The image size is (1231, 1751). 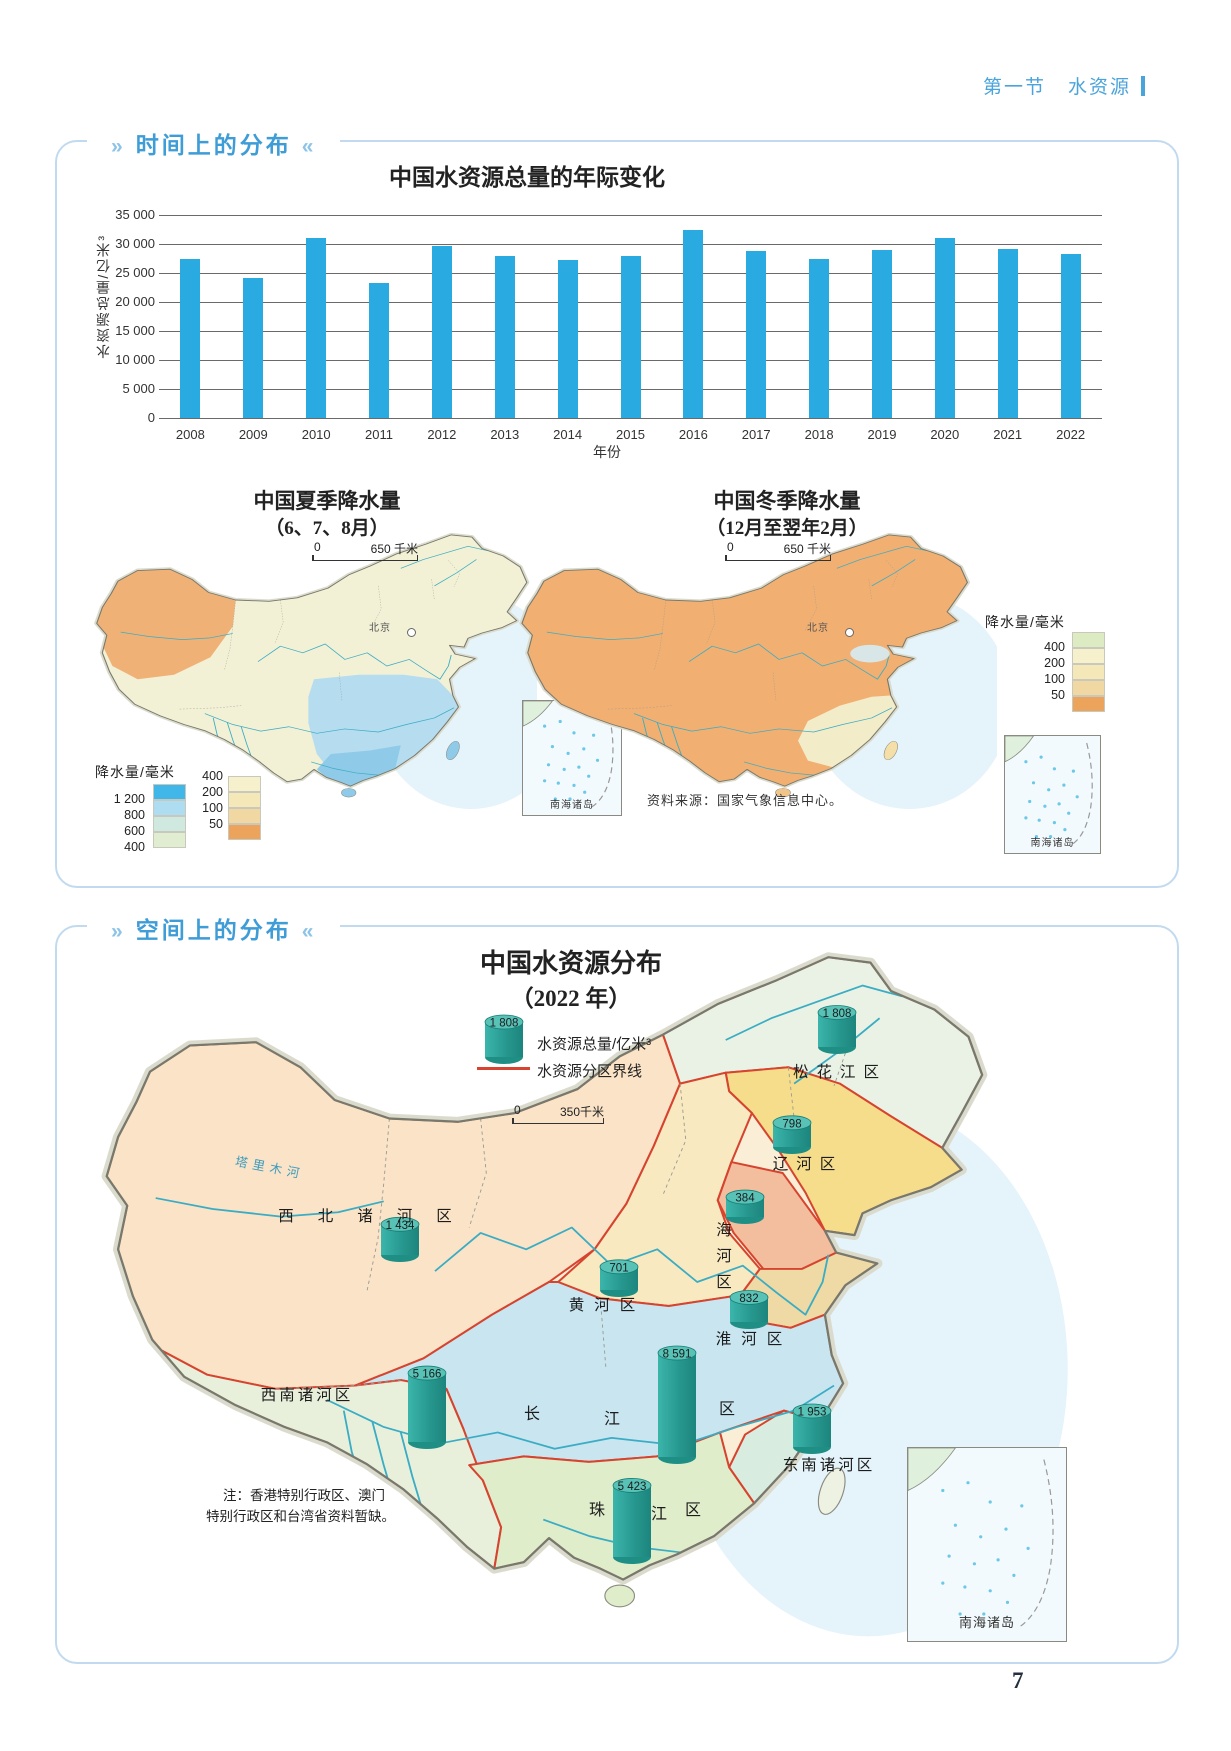 I want to click on scale-line, so click(x=558, y=1121).